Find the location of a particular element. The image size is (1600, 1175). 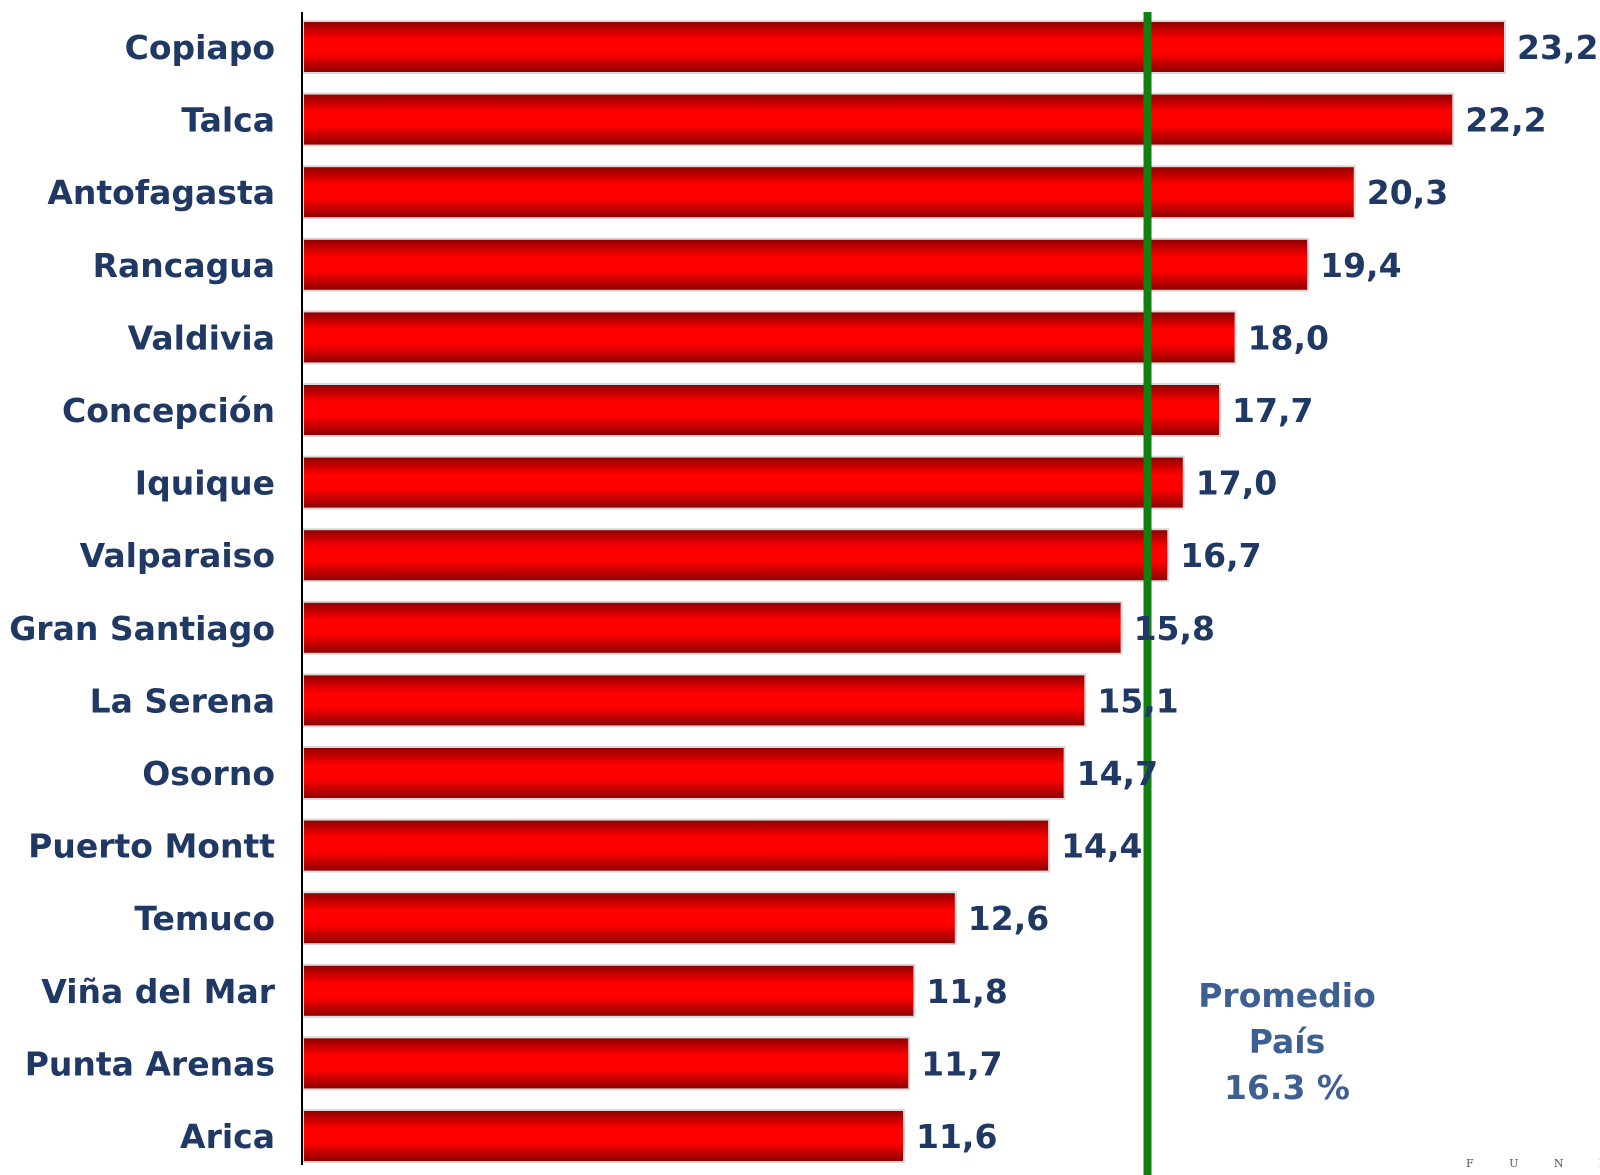

reference-label-line-1: País is located at coordinates (1287, 1041).